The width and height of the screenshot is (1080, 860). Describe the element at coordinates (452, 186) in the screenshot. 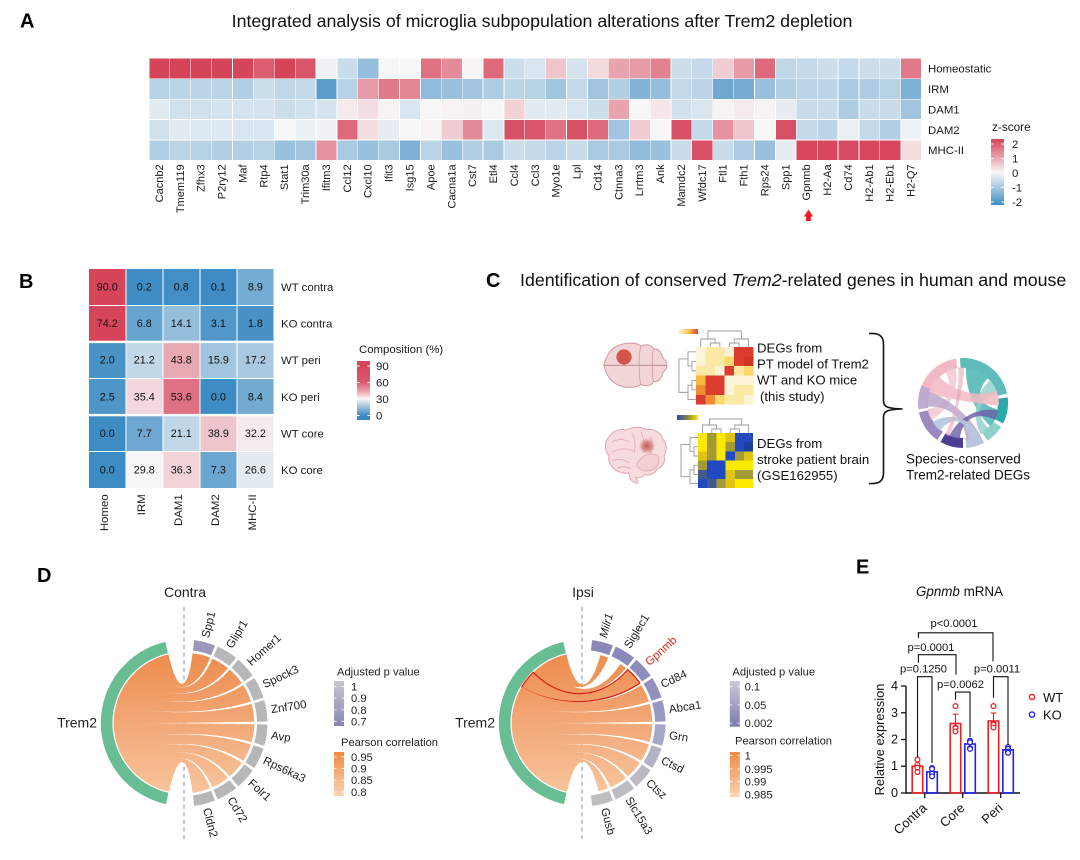

I see `svg-text: Cacna1a` at that location.